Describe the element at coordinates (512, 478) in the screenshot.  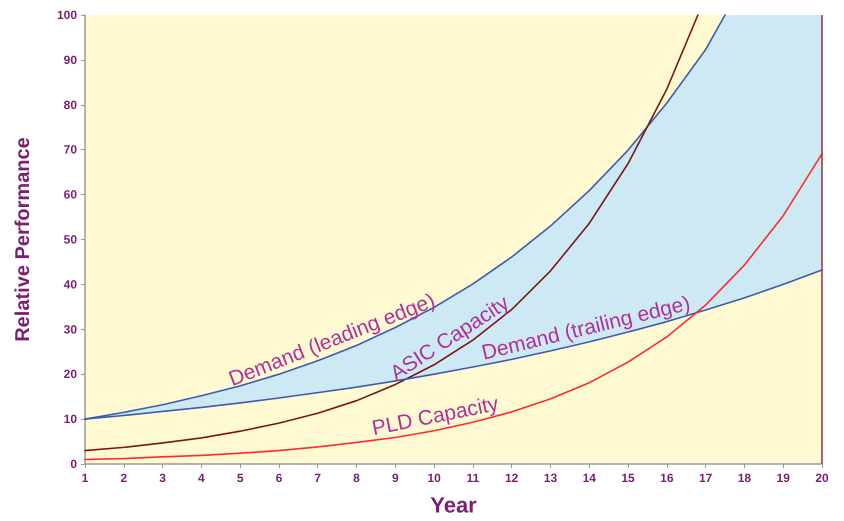
I see `x-tick-label: 12` at that location.